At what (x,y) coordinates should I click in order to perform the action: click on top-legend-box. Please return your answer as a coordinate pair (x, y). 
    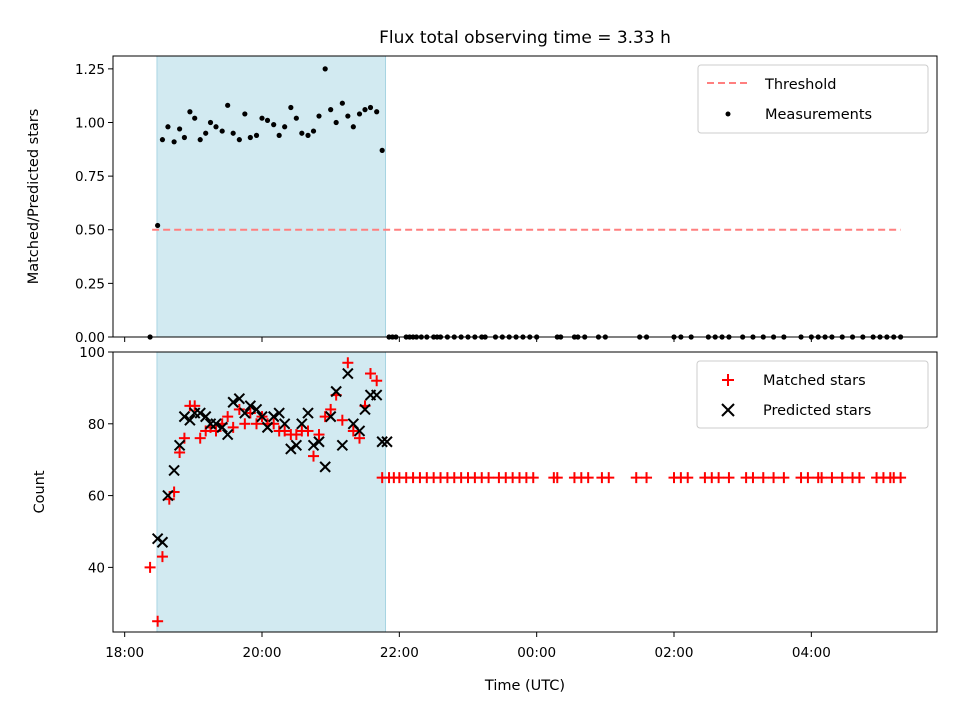
    Looking at the image, I should click on (813, 99).